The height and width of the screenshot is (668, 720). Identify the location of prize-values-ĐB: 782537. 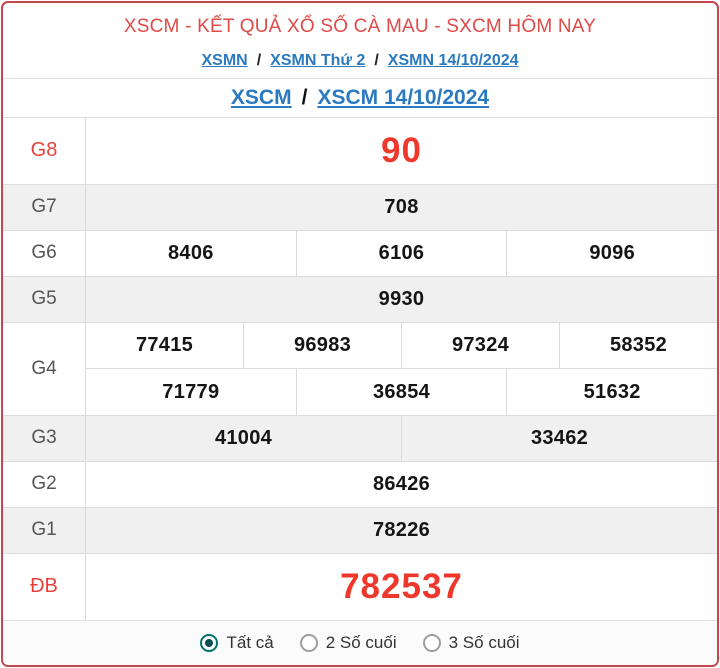
(401, 587).